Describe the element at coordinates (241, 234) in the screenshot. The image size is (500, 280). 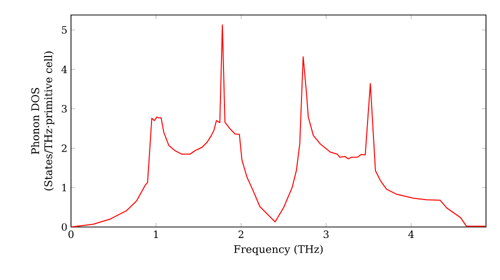
I see `x-tick-label: 2` at that location.